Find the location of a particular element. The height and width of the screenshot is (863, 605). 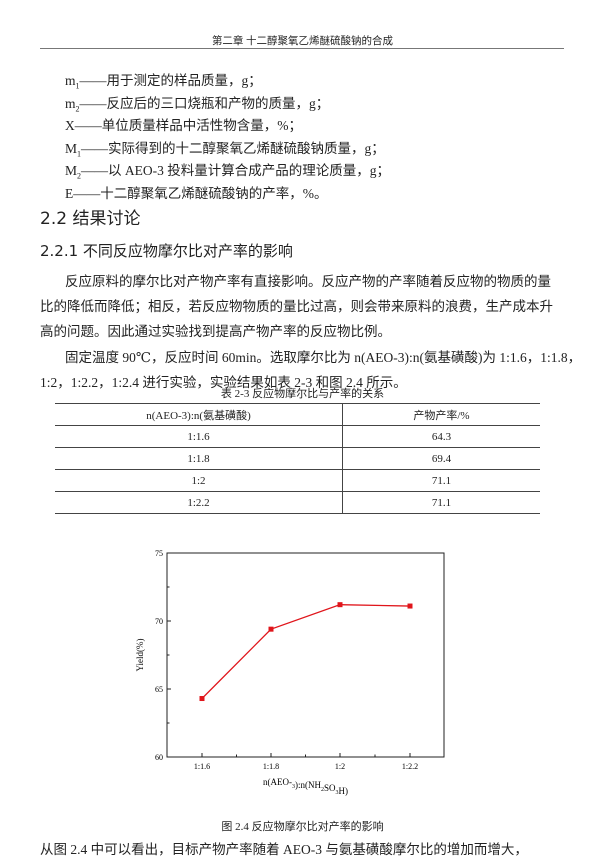

paragraph-line: 反应原料的摩尔比对产物产率有直接影响。反应产物的产率随着反应物的物质的量 is located at coordinates (308, 281).